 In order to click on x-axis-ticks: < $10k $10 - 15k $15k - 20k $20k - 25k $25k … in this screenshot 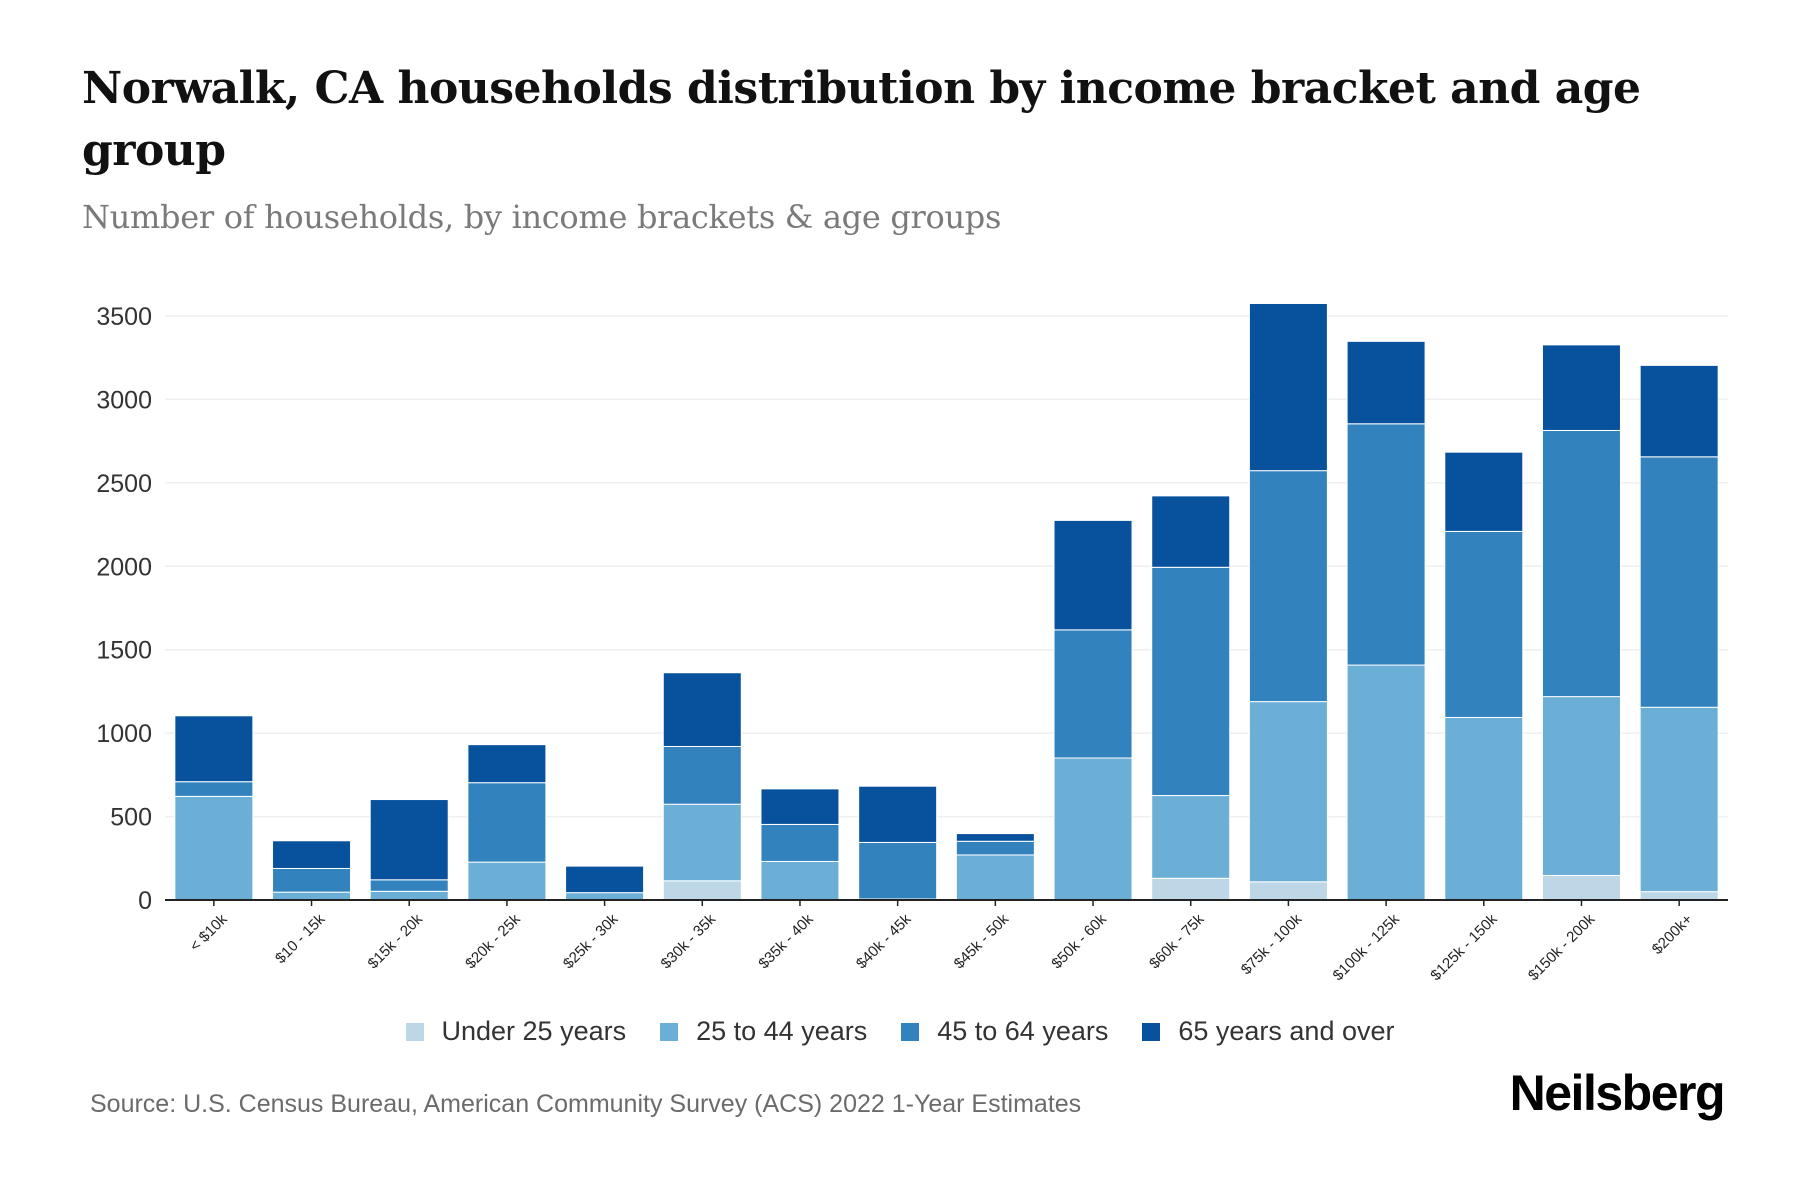, I will do `click(941, 942)`.